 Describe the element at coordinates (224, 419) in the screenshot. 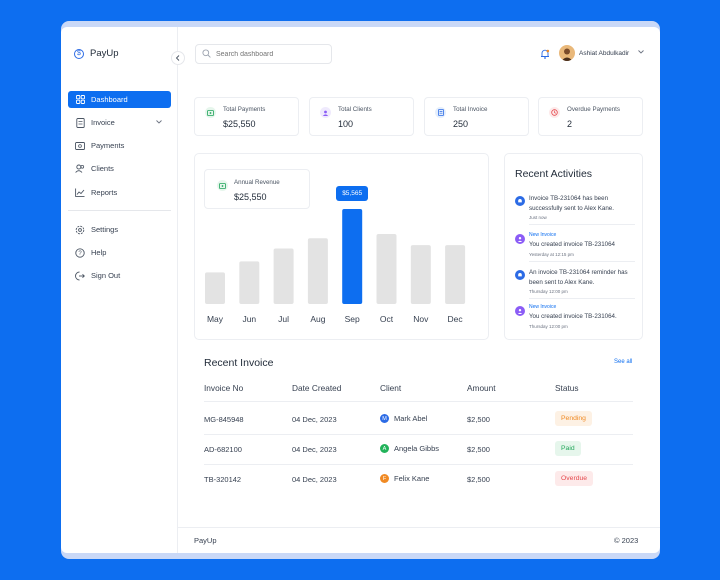

I see `invoice-id: MG-845948` at that location.